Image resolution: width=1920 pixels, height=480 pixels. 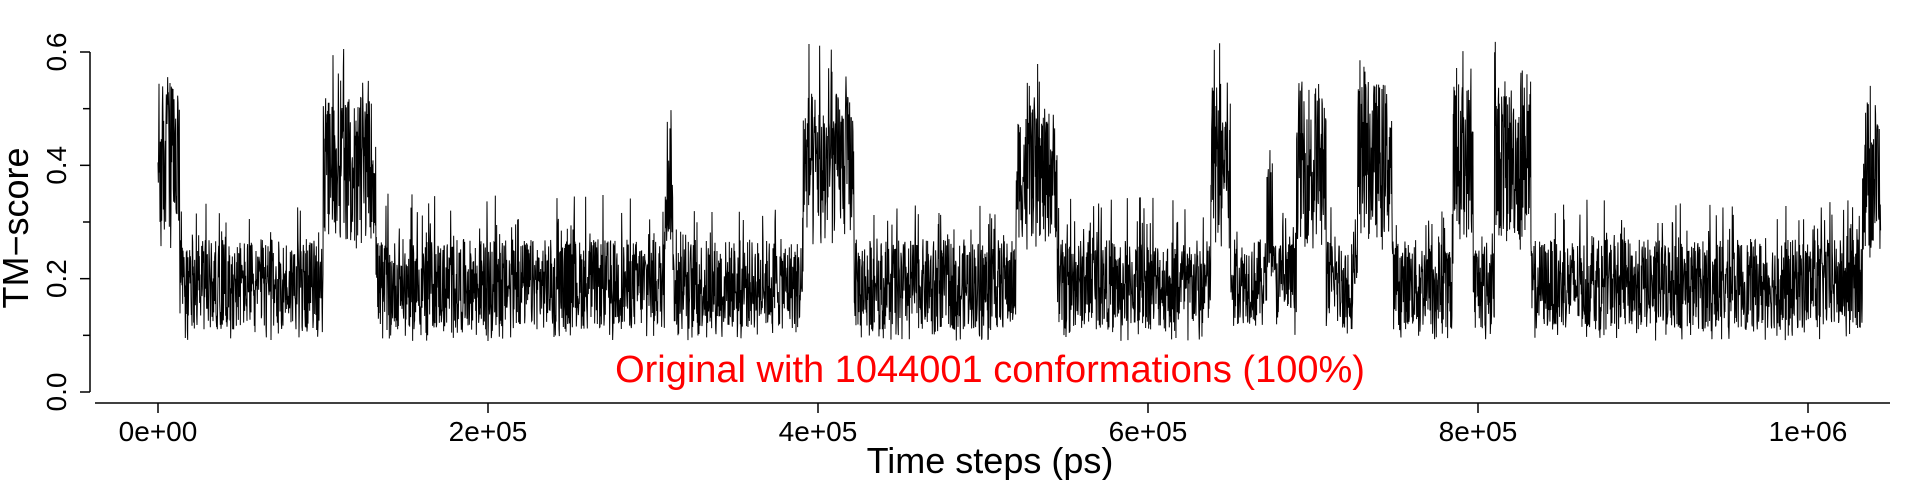 What do you see at coordinates (56, 392) in the screenshot?
I see `y-tick-label: 0.0` at bounding box center [56, 392].